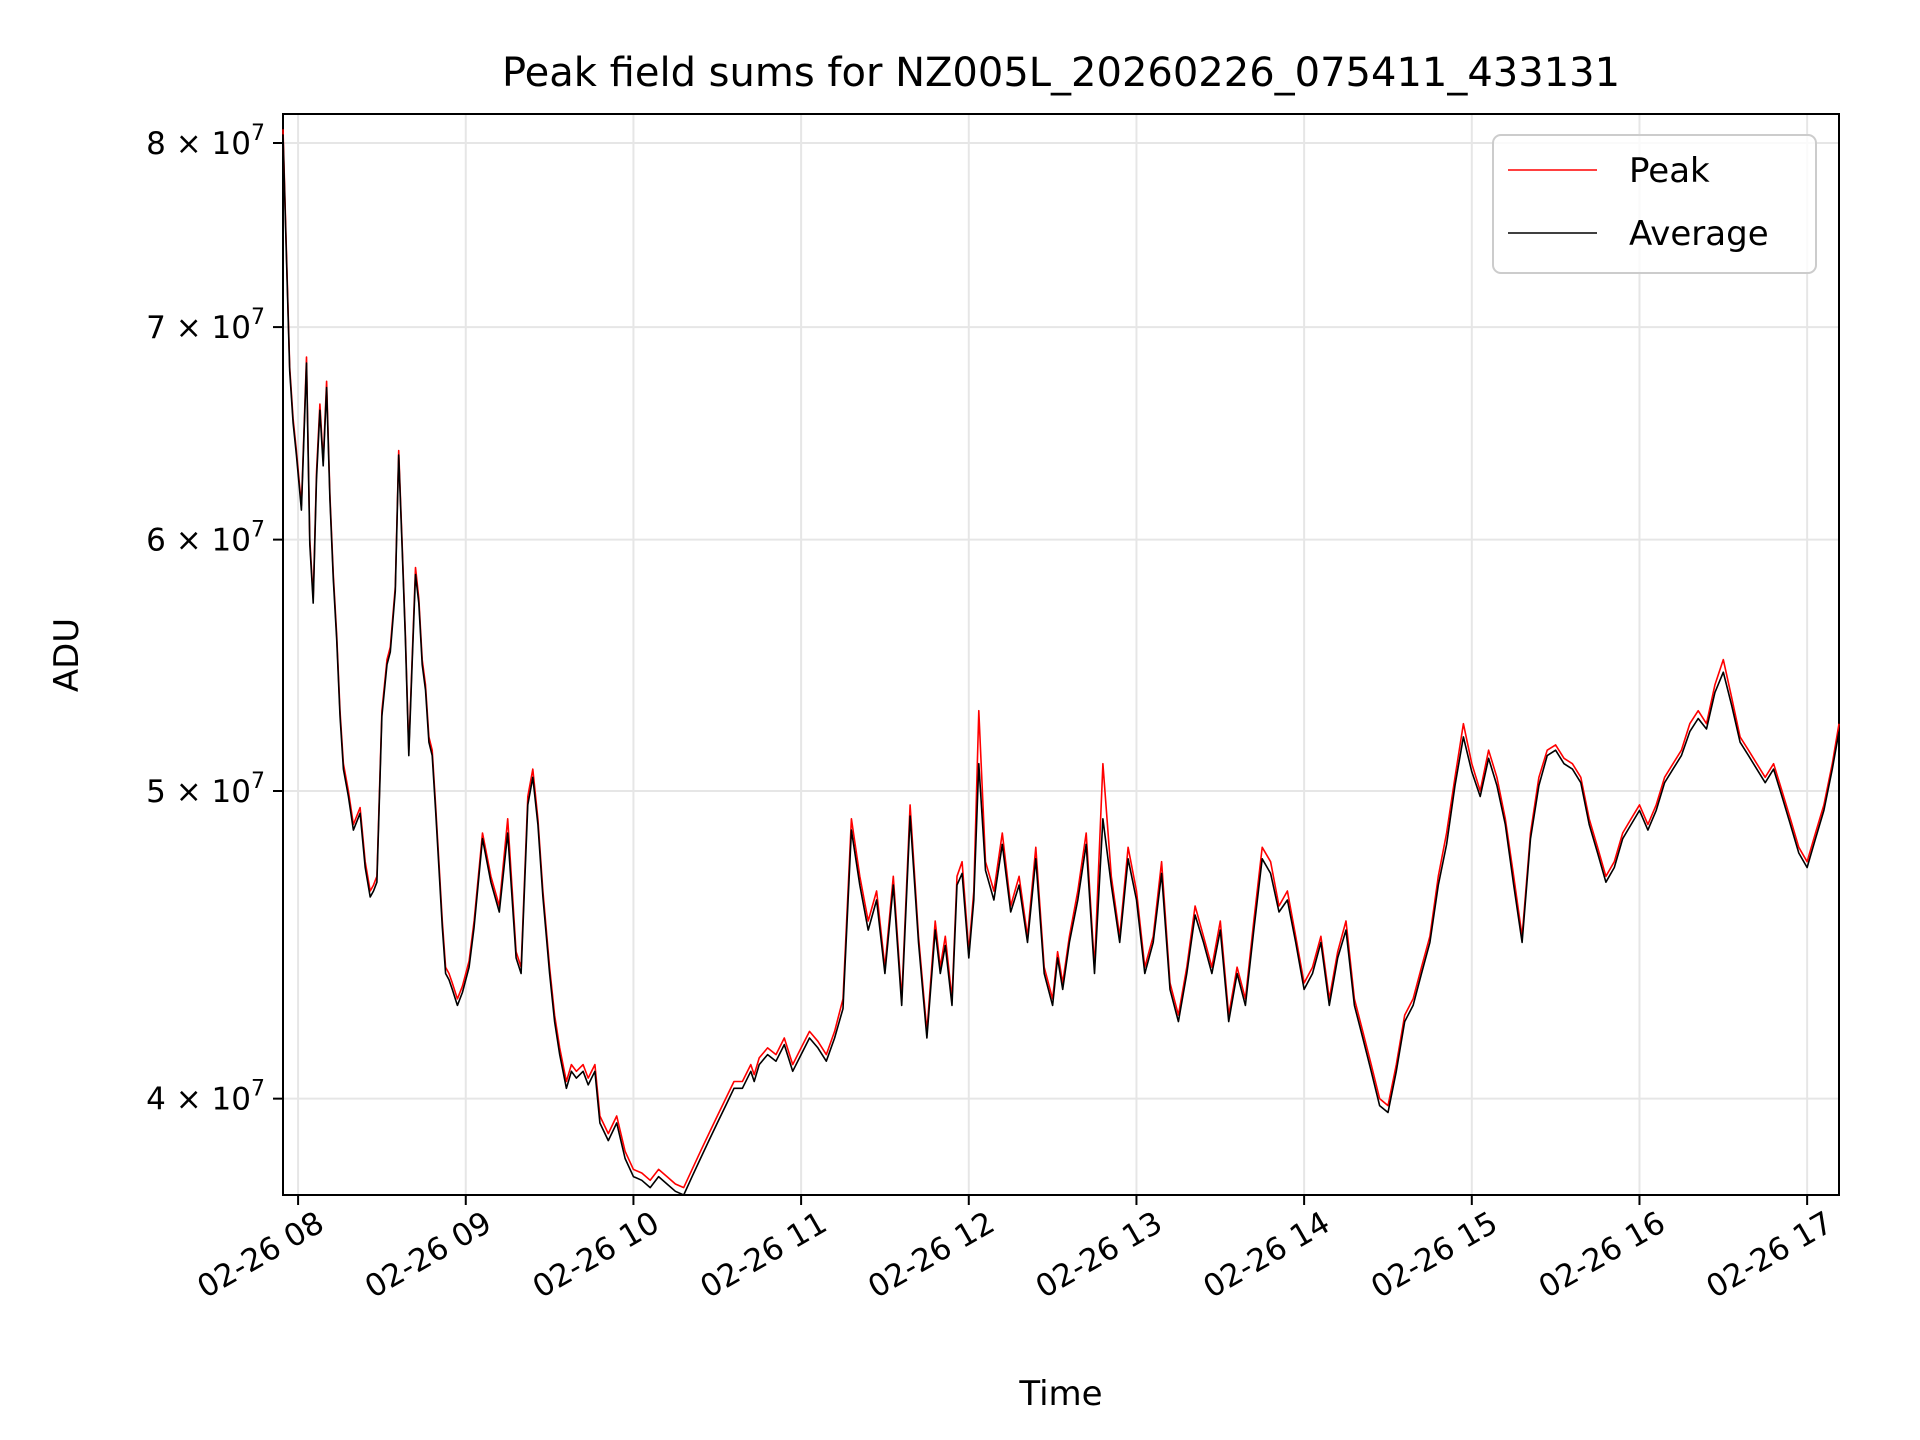  Describe the element at coordinates (205, 1097) in the screenshot. I see `y-tick-label: 4 × 107` at that location.